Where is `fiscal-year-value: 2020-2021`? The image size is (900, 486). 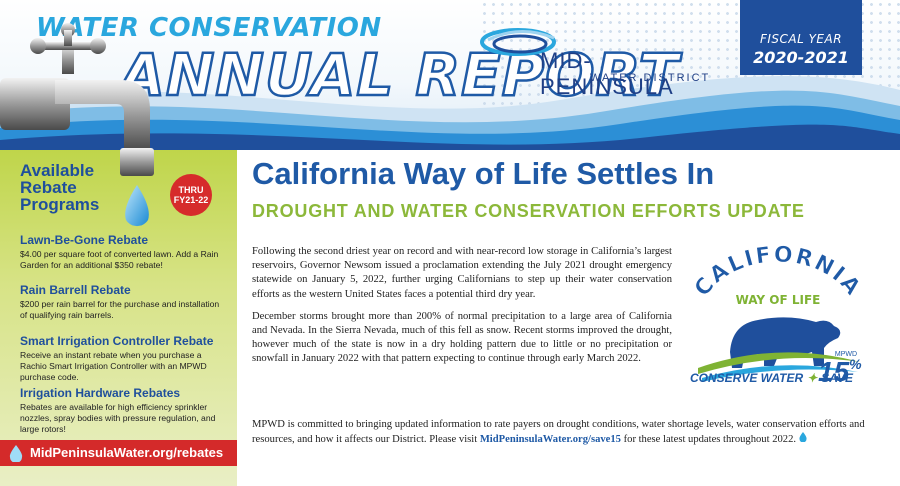
fiscal-year-value: 2020-2021 is located at coordinates (801, 57).